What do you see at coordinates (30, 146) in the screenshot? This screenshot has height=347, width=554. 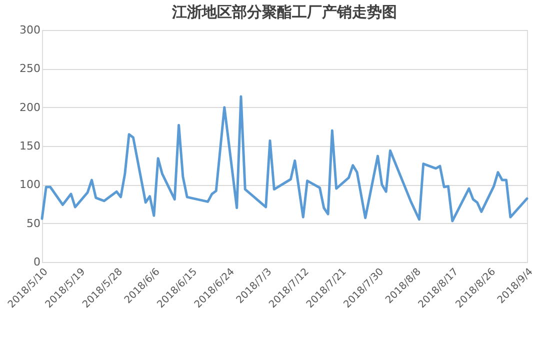 I see `y-tick-label: 150` at bounding box center [30, 146].